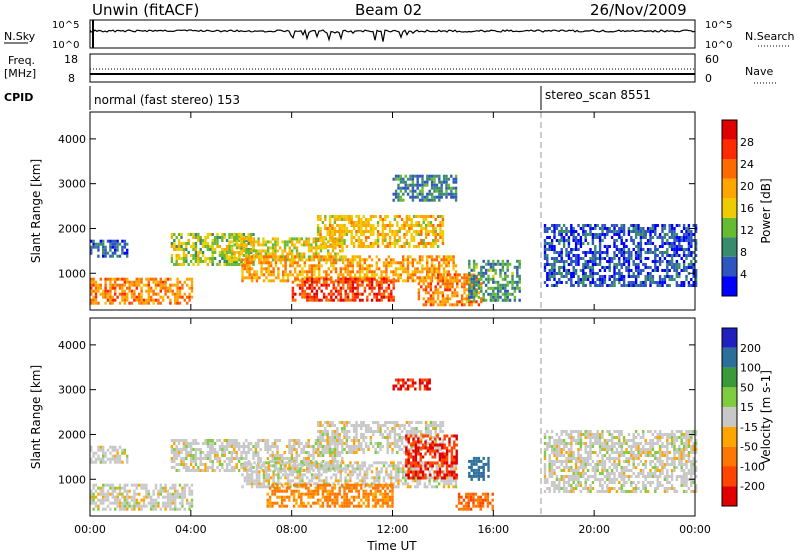  Describe the element at coordinates (425, 188) in the screenshot. I see `echo-region` at that location.